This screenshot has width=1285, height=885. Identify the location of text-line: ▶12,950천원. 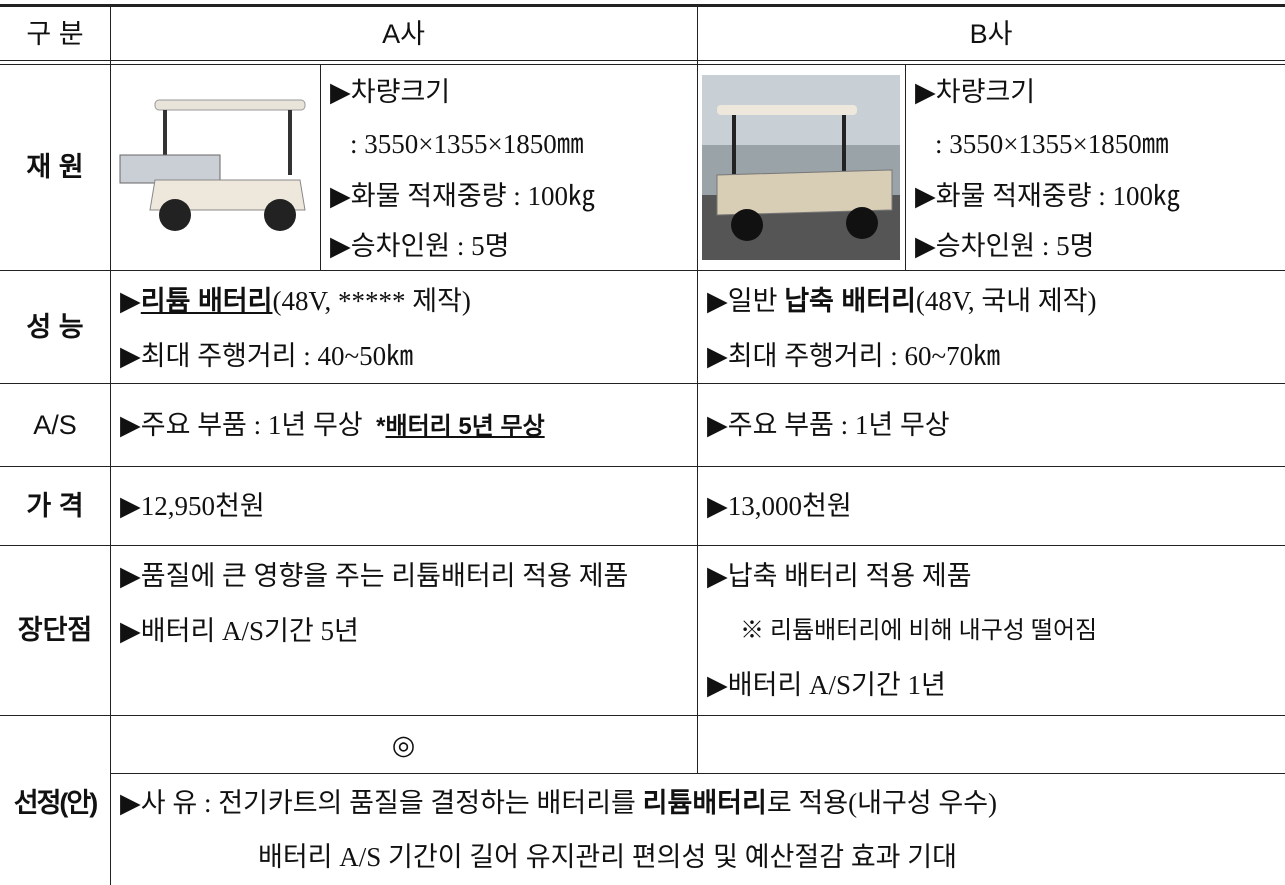
(192, 506).